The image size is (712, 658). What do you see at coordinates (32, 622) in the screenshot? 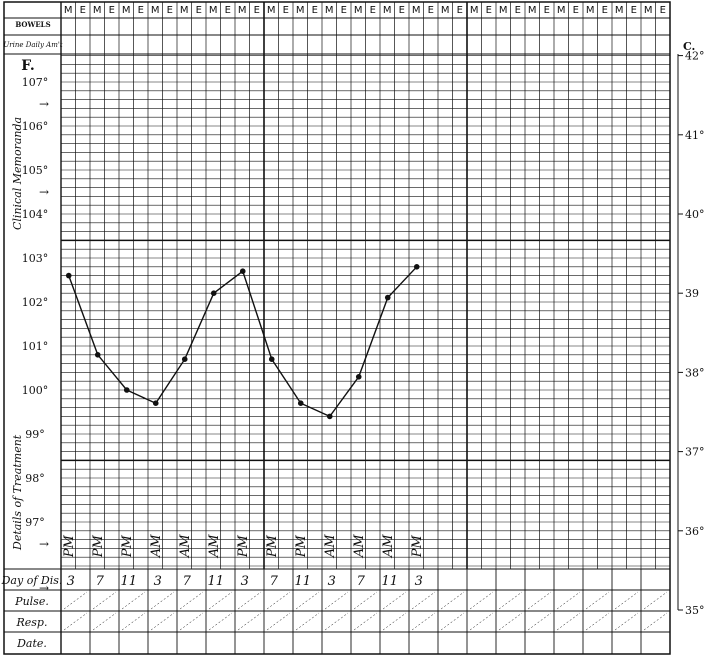
I see `row-label-resp: Resp.` at bounding box center [32, 622].